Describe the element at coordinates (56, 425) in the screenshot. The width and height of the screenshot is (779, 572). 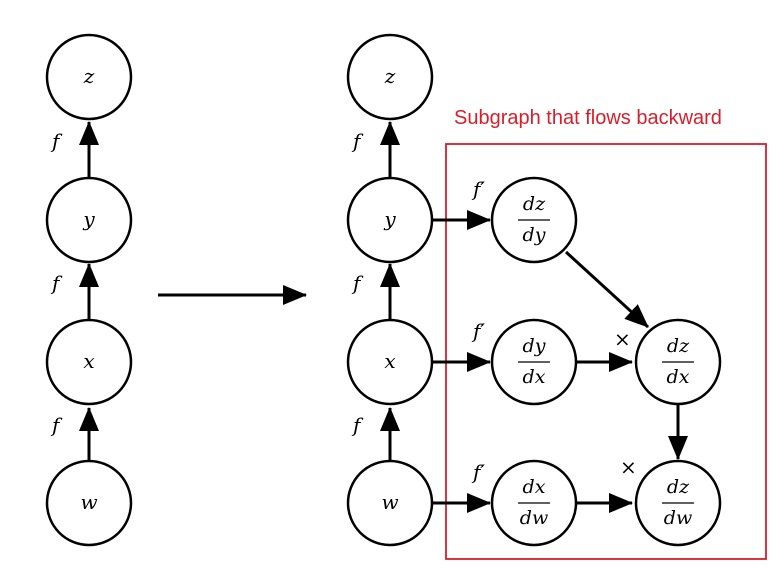
I see `left-edge-label-w-to-x: f` at that location.